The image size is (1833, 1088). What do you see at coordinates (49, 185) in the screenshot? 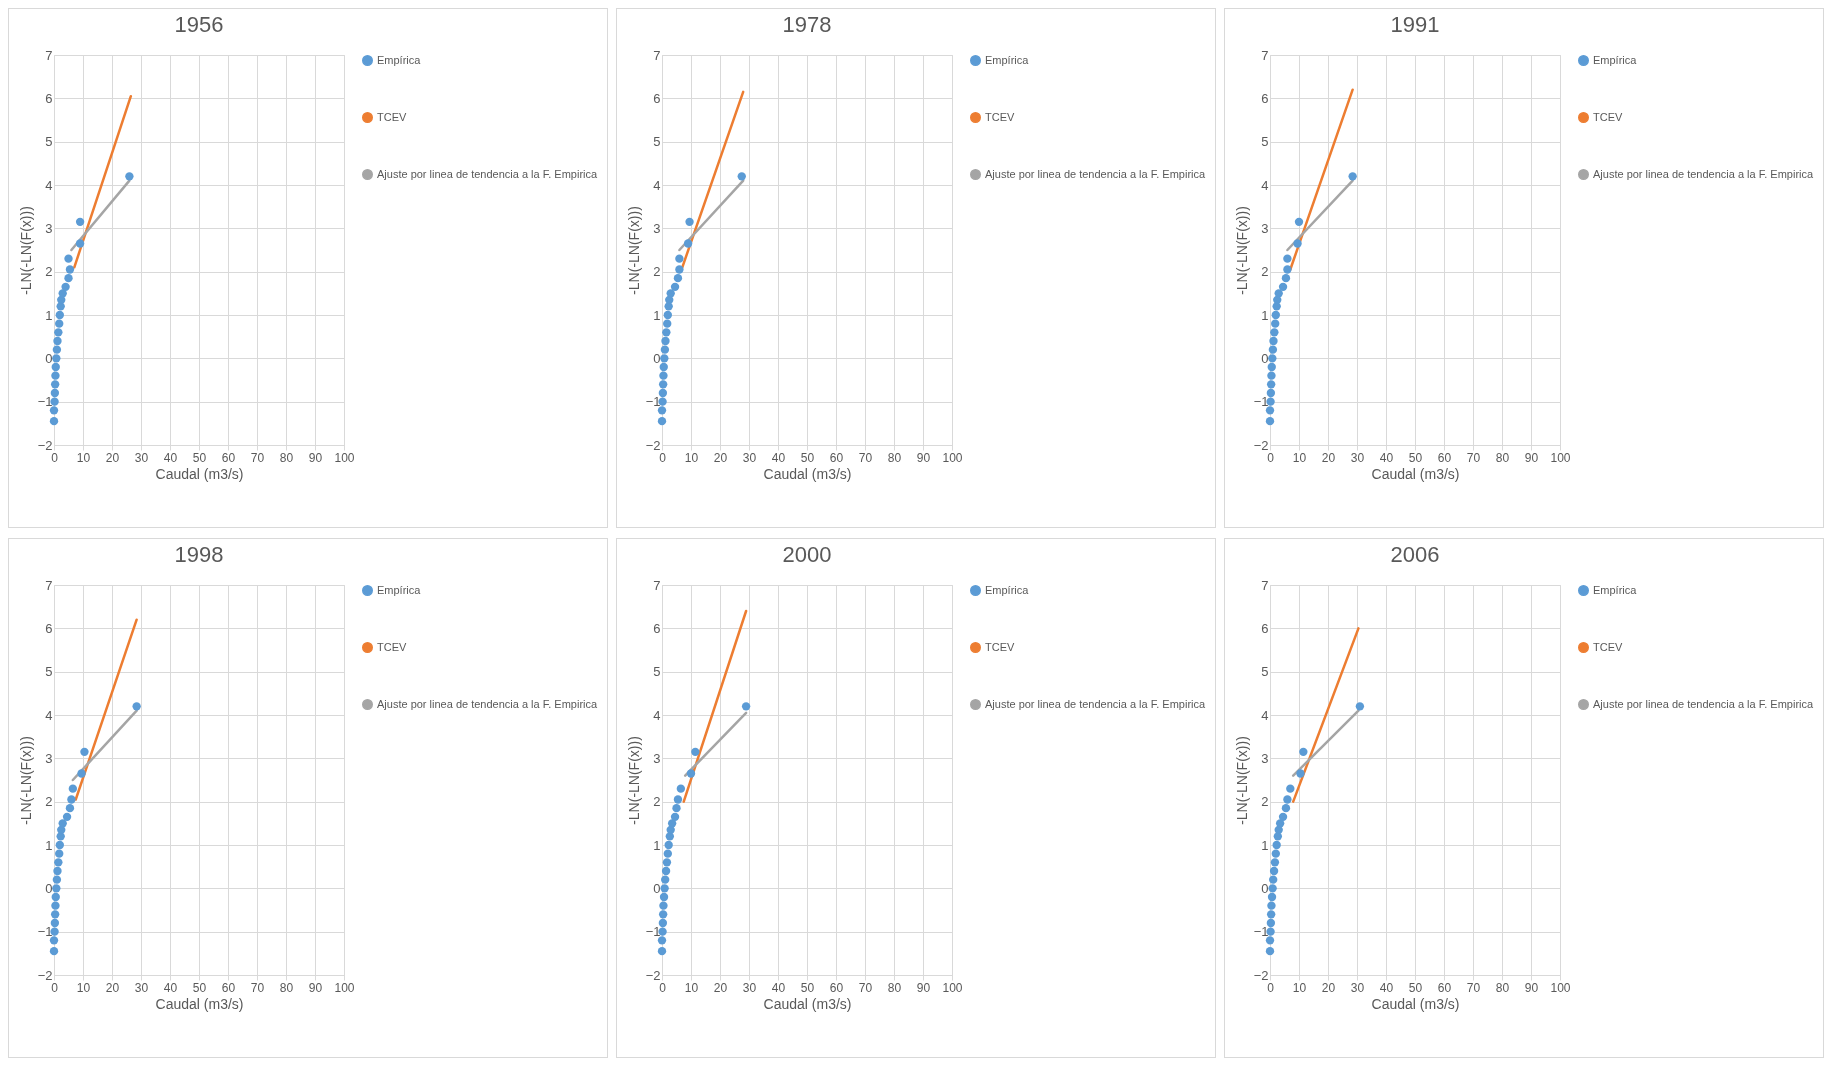
I see `y-tick-label: 4` at bounding box center [49, 185].